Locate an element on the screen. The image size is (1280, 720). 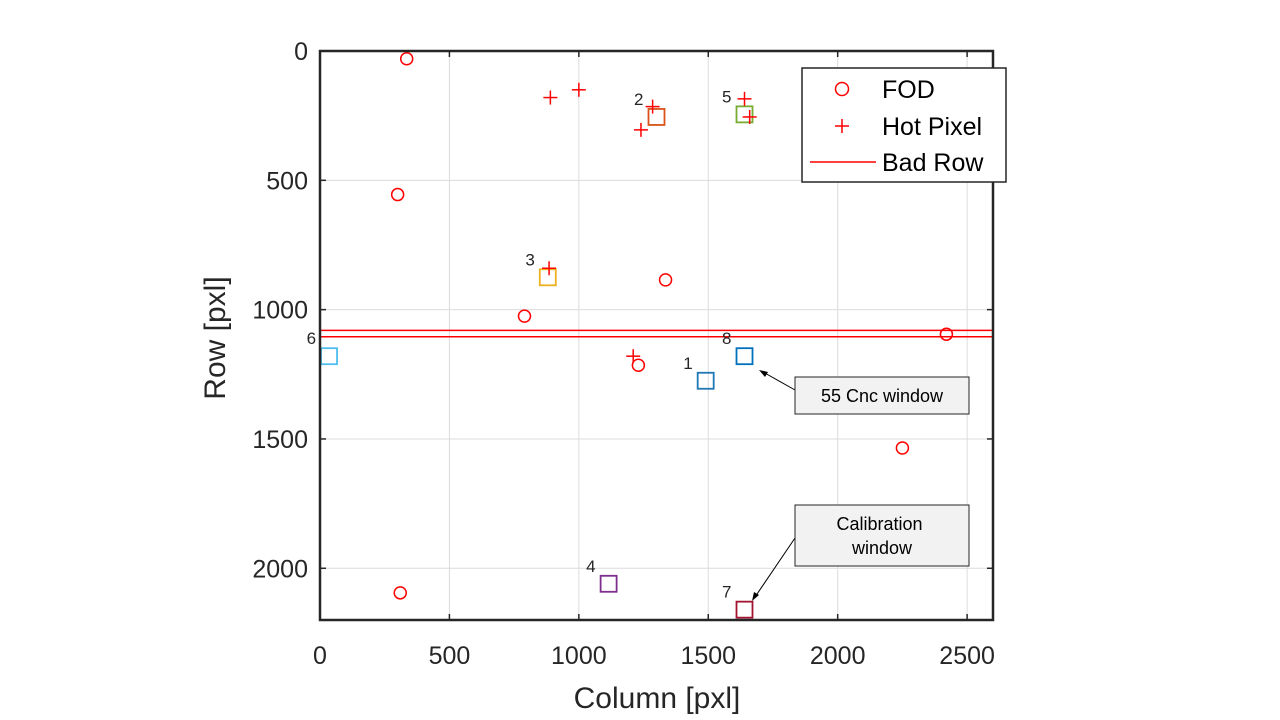
callout-55-cnc-text: 55 Cnc window is located at coordinates (882, 396).